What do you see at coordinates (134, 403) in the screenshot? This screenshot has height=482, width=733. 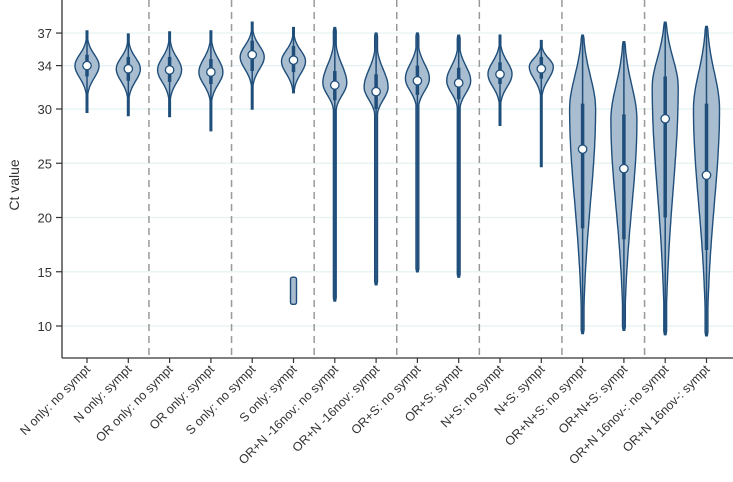 I see `x-tick-label: OR only: no sympt` at bounding box center [134, 403].